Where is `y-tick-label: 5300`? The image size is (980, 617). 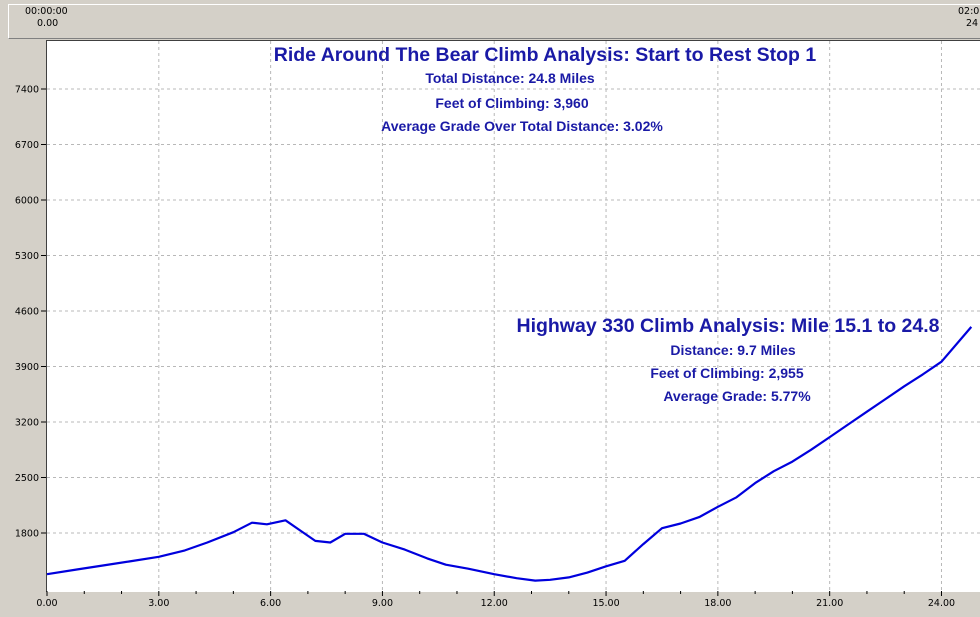 y-tick-label: 5300 is located at coordinates (27, 256).